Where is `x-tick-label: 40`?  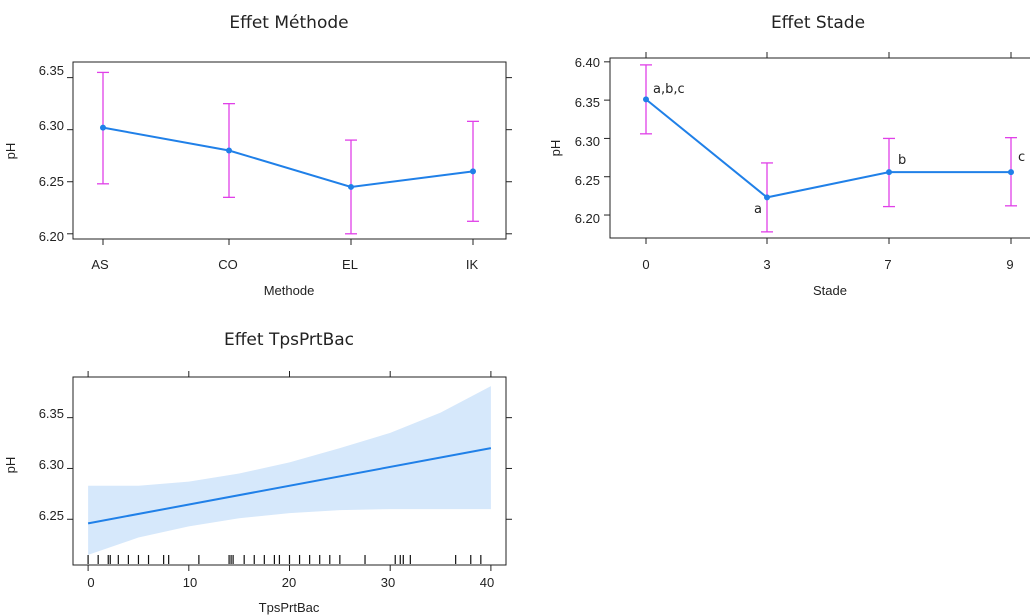 x-tick-label: 40 is located at coordinates (487, 582).